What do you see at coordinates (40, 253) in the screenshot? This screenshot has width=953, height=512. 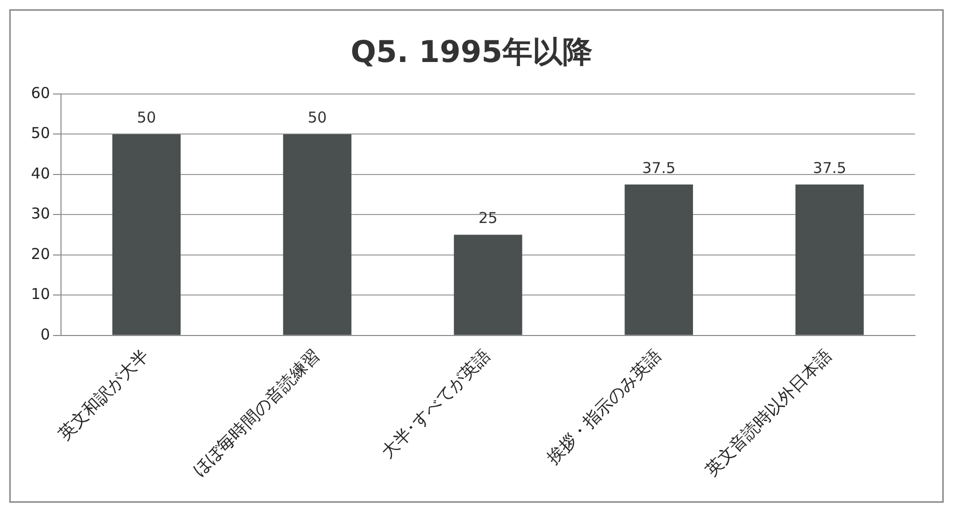 I see `y-tick-label: 20` at bounding box center [40, 253].